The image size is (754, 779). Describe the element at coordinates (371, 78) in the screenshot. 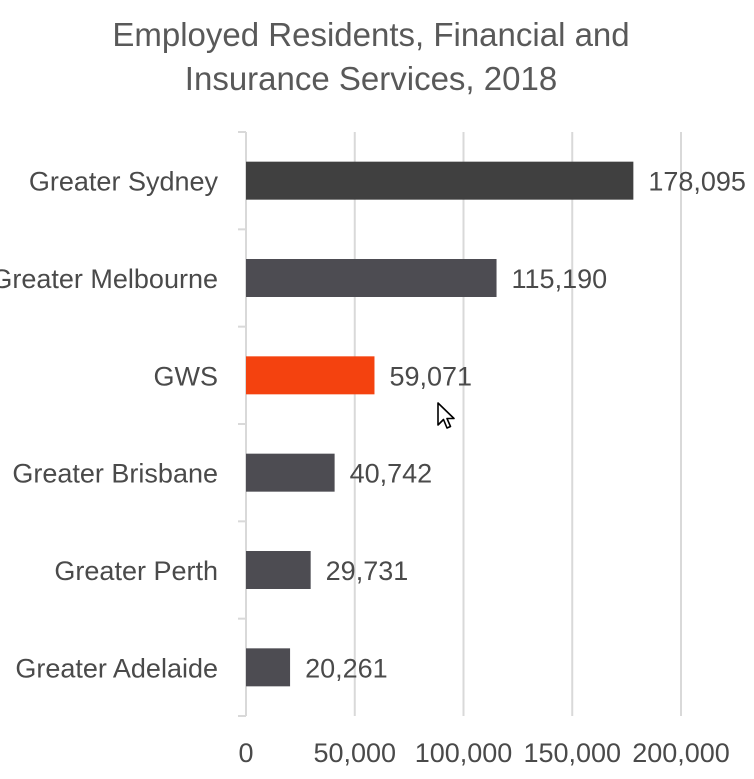

I see `chart-title-line: Insurance Services, 2018` at that location.